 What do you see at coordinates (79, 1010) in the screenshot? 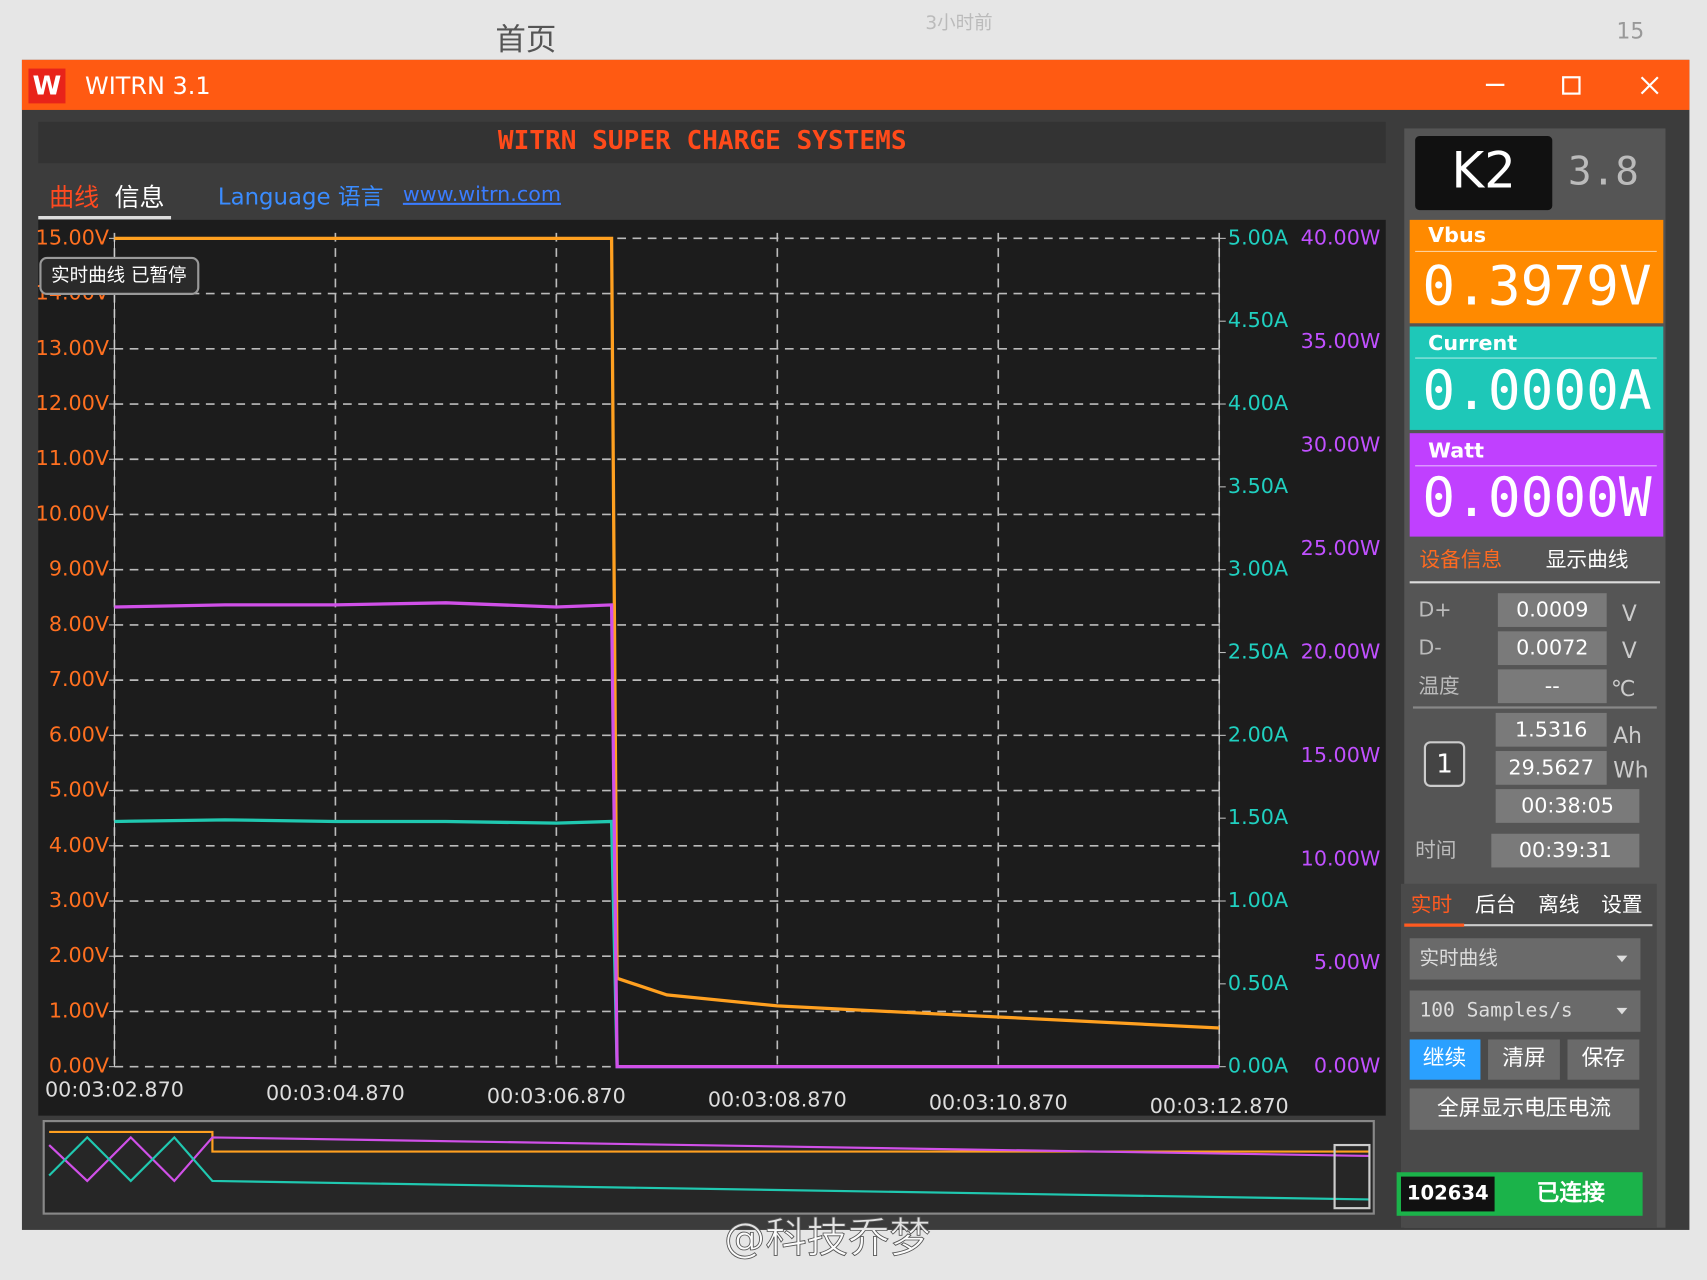
I see `y-tick-label: 1.00V` at bounding box center [79, 1010].